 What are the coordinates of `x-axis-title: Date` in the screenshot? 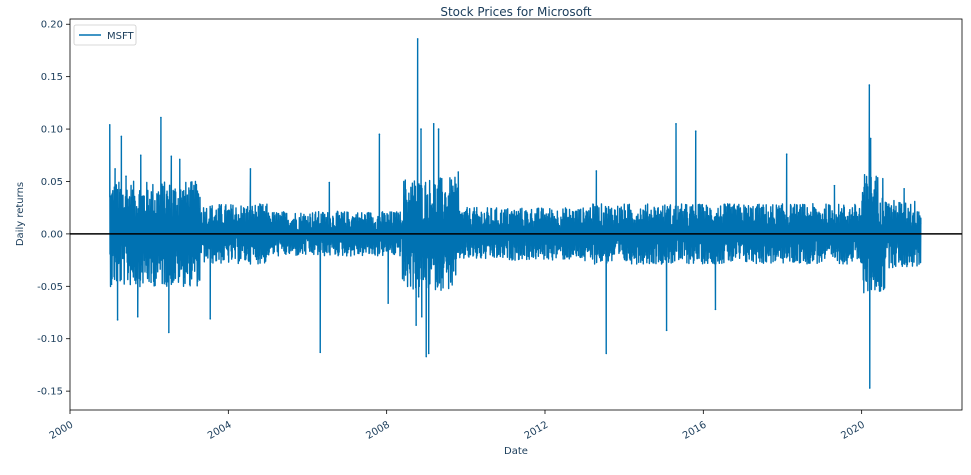 It's located at (516, 451).